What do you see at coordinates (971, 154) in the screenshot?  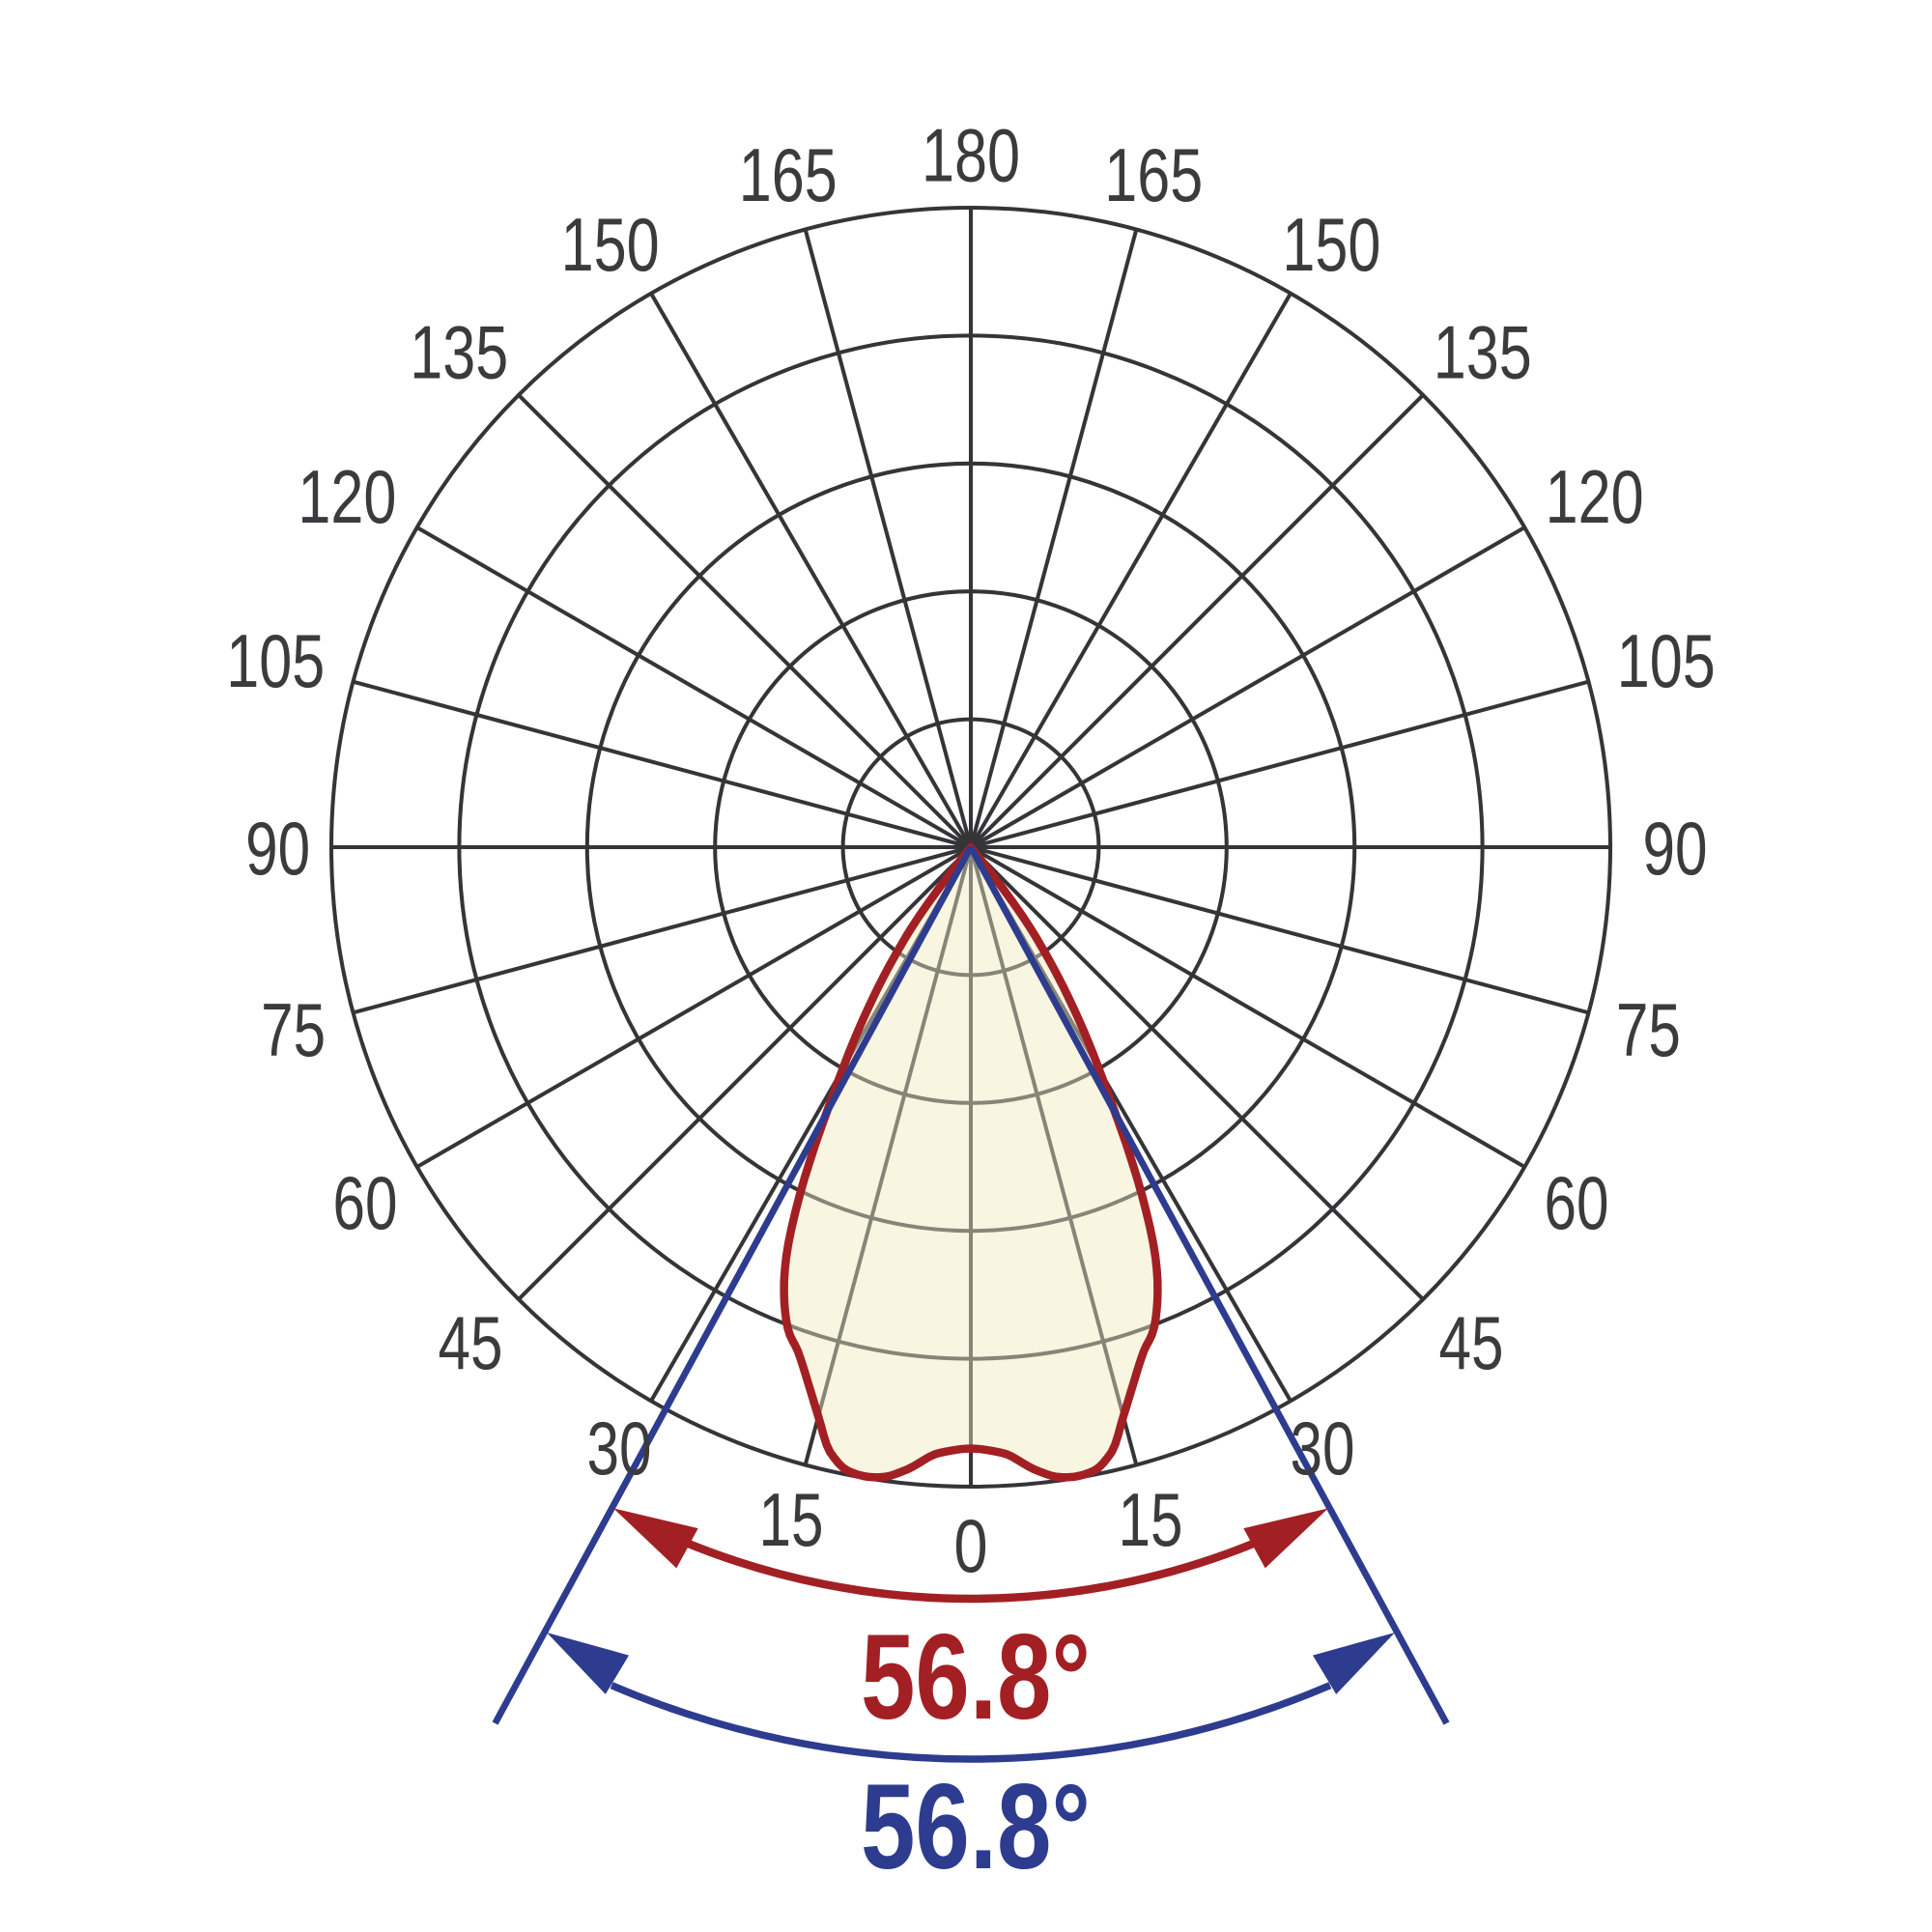 I see `svg-text: 180` at bounding box center [971, 154].